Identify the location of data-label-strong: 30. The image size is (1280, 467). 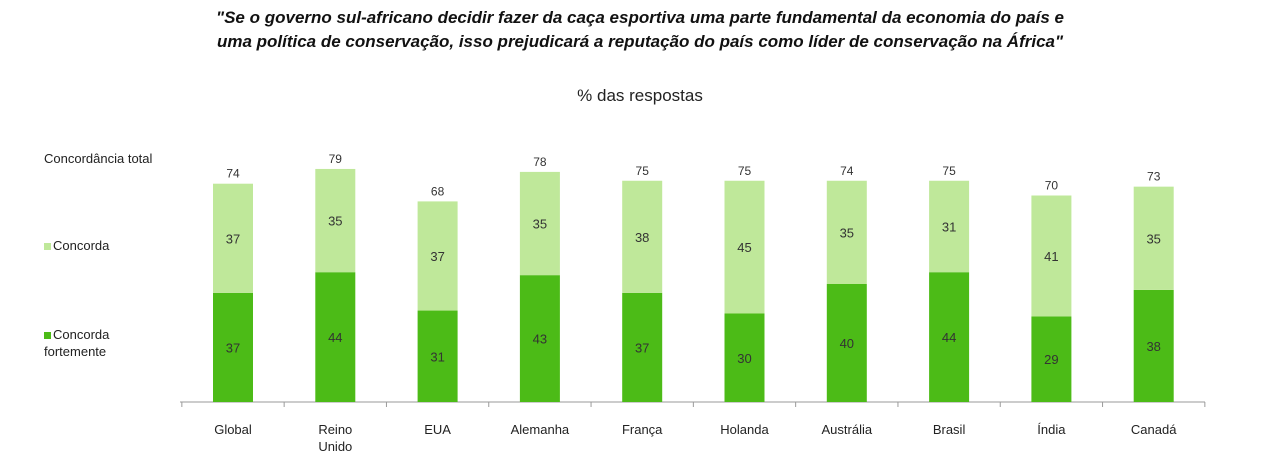
(744, 358).